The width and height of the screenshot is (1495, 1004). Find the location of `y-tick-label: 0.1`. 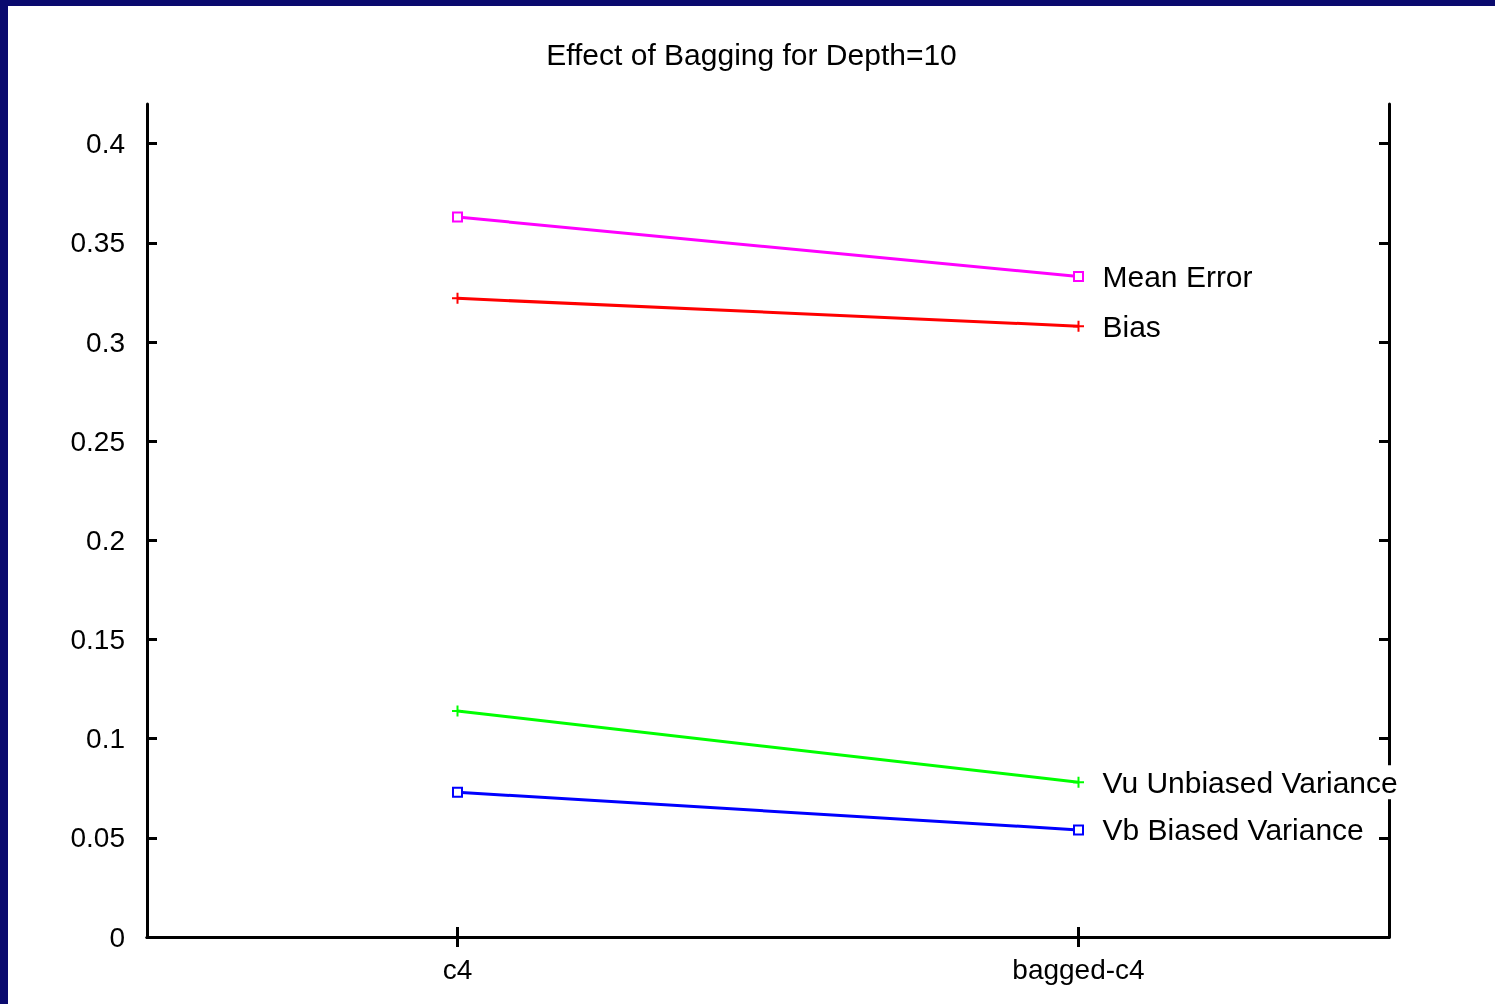

y-tick-label: 0.1 is located at coordinates (105, 739).